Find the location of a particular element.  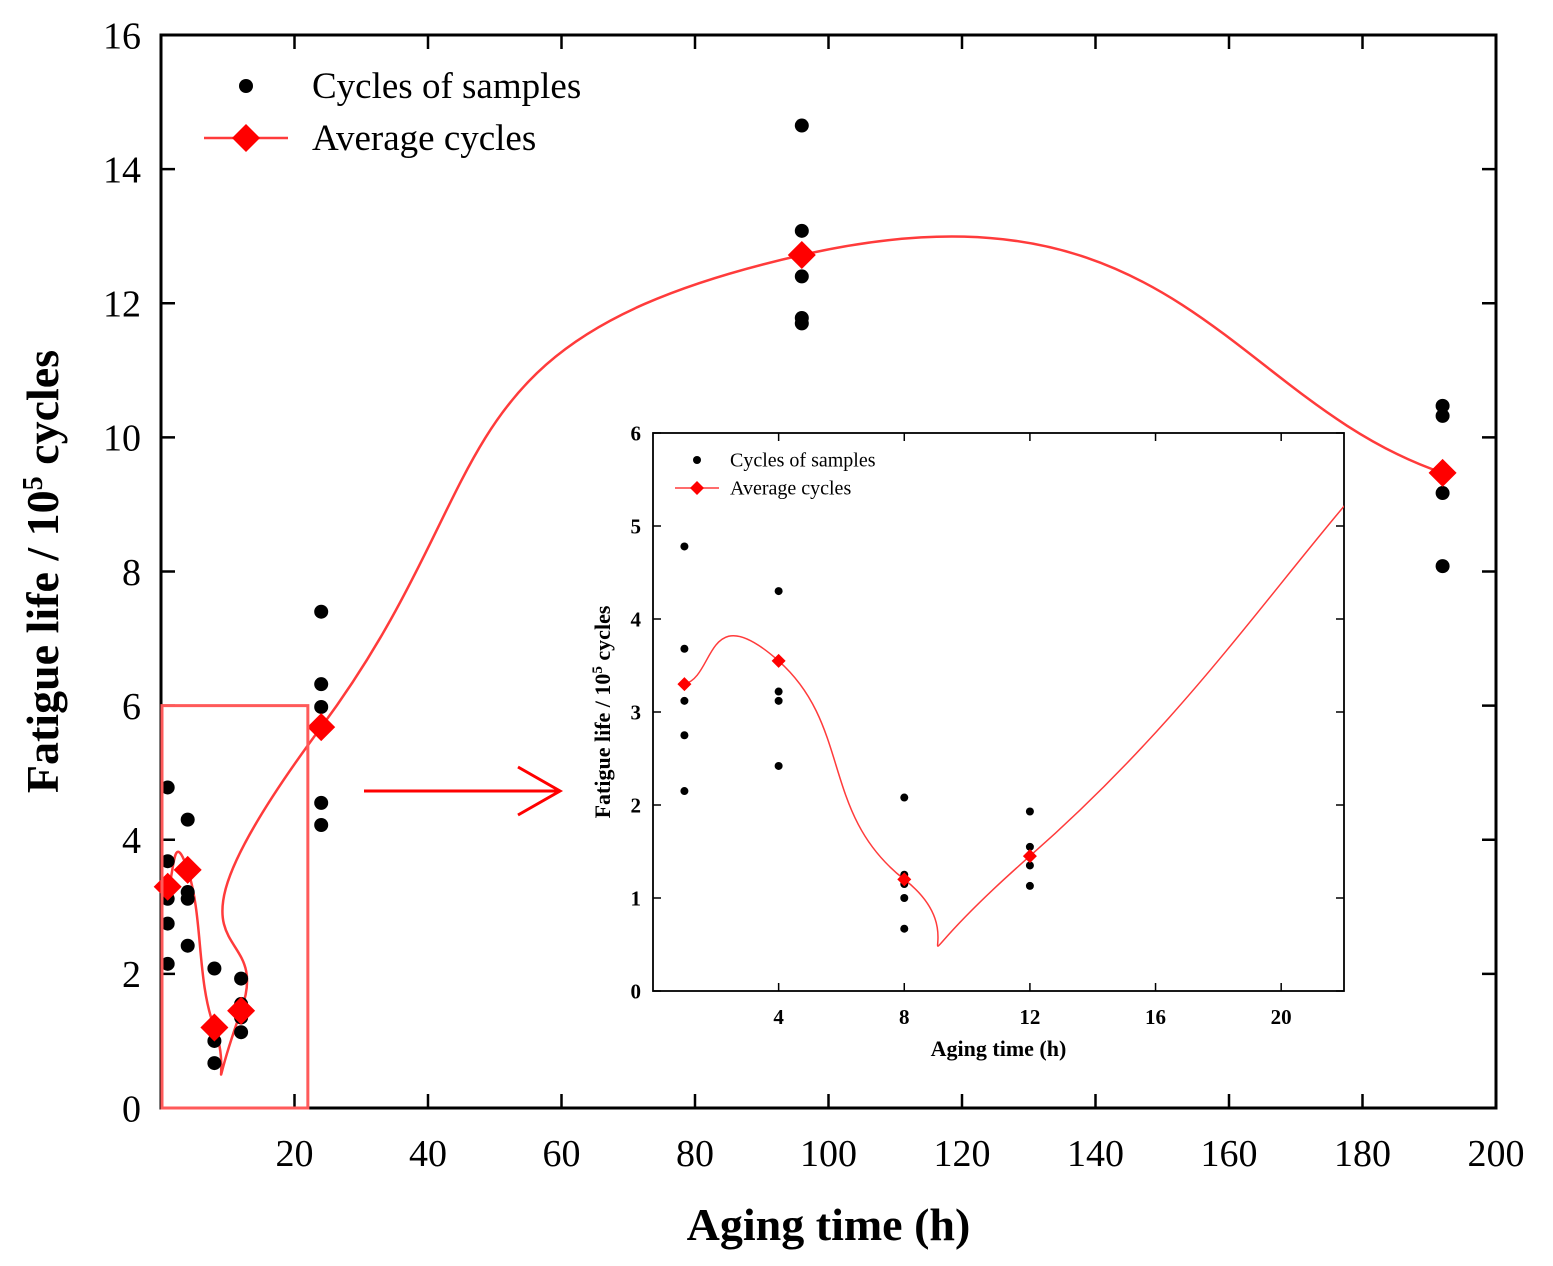

inset-y-axis-title: Fatigue life / 105 cycles is located at coordinates (602, 711).